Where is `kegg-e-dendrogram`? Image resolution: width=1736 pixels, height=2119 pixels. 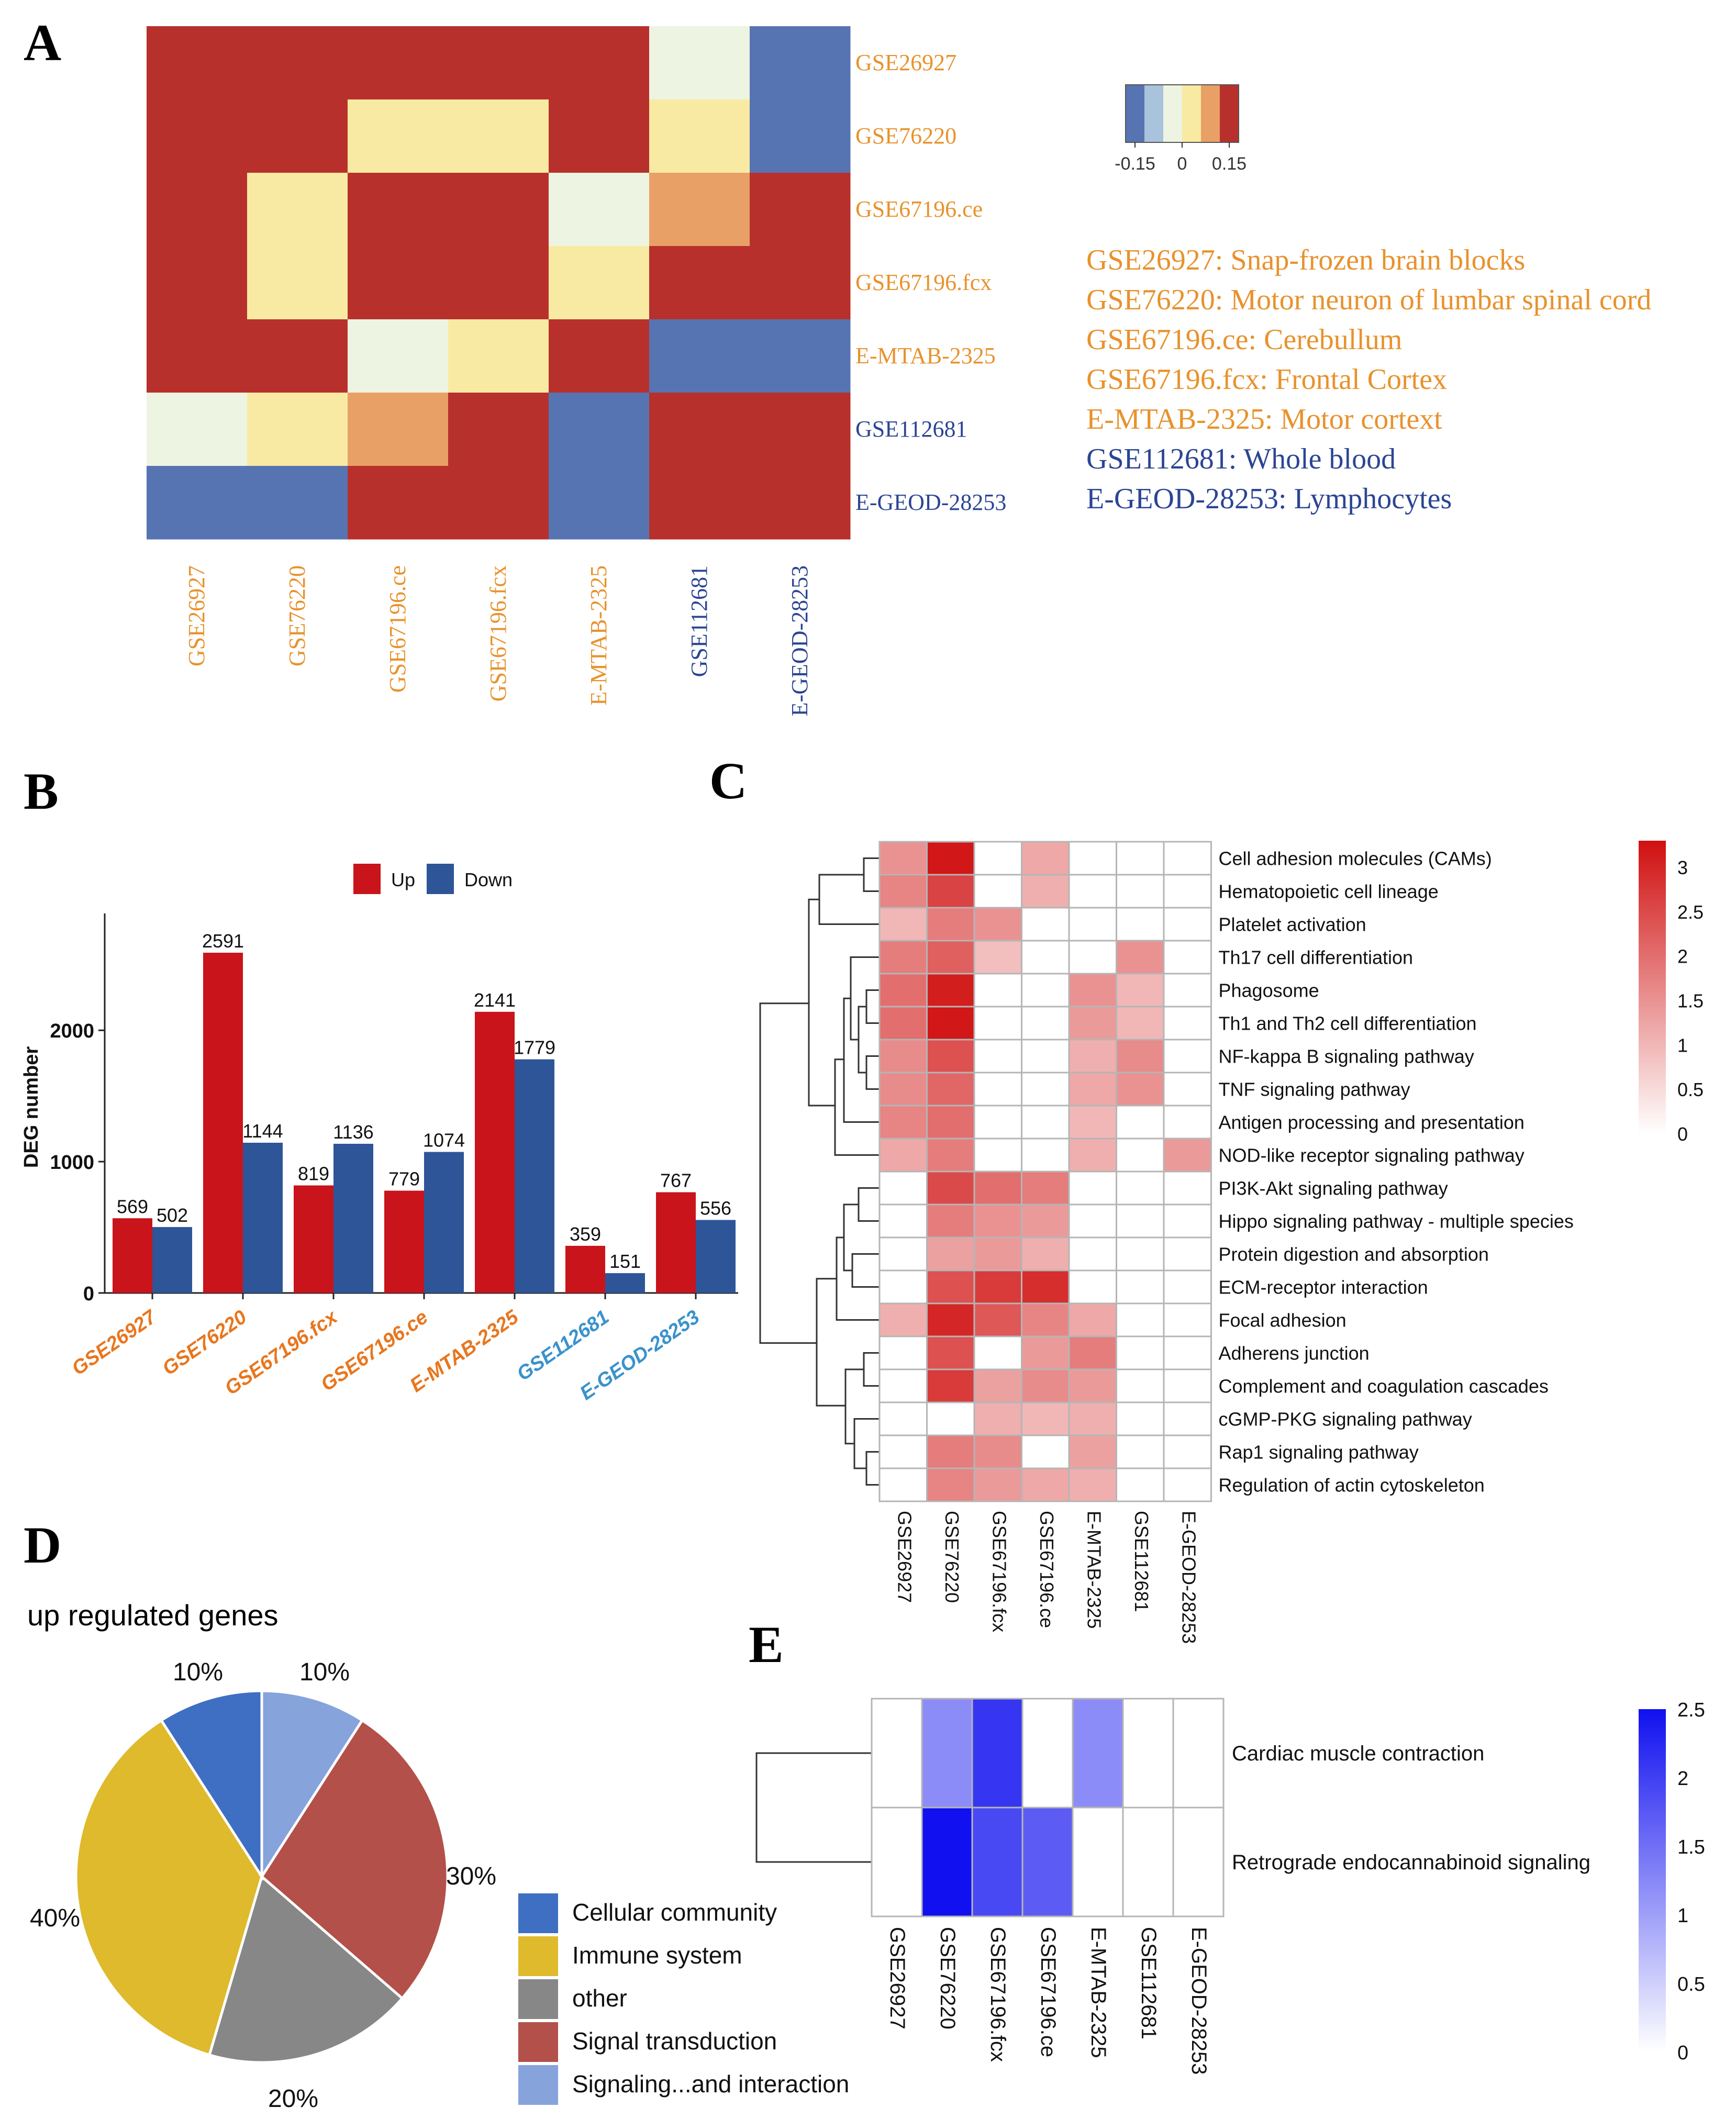
kegg-e-dendrogram is located at coordinates (813, 1807).